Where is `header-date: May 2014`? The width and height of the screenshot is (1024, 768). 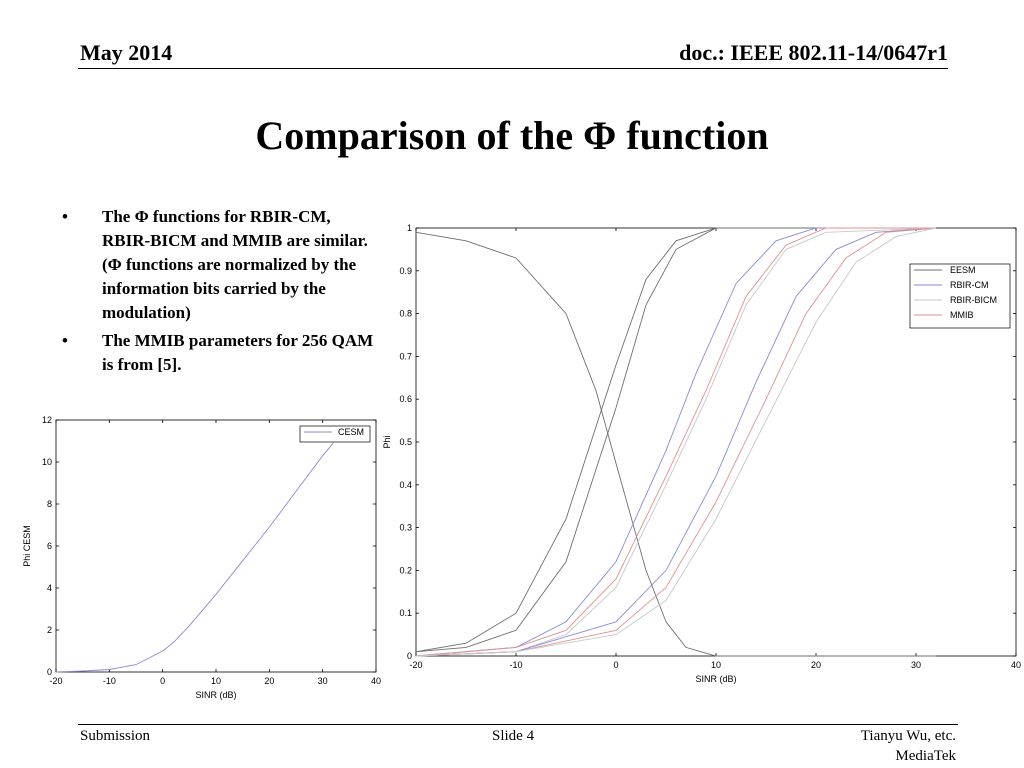 header-date: May 2014 is located at coordinates (126, 52).